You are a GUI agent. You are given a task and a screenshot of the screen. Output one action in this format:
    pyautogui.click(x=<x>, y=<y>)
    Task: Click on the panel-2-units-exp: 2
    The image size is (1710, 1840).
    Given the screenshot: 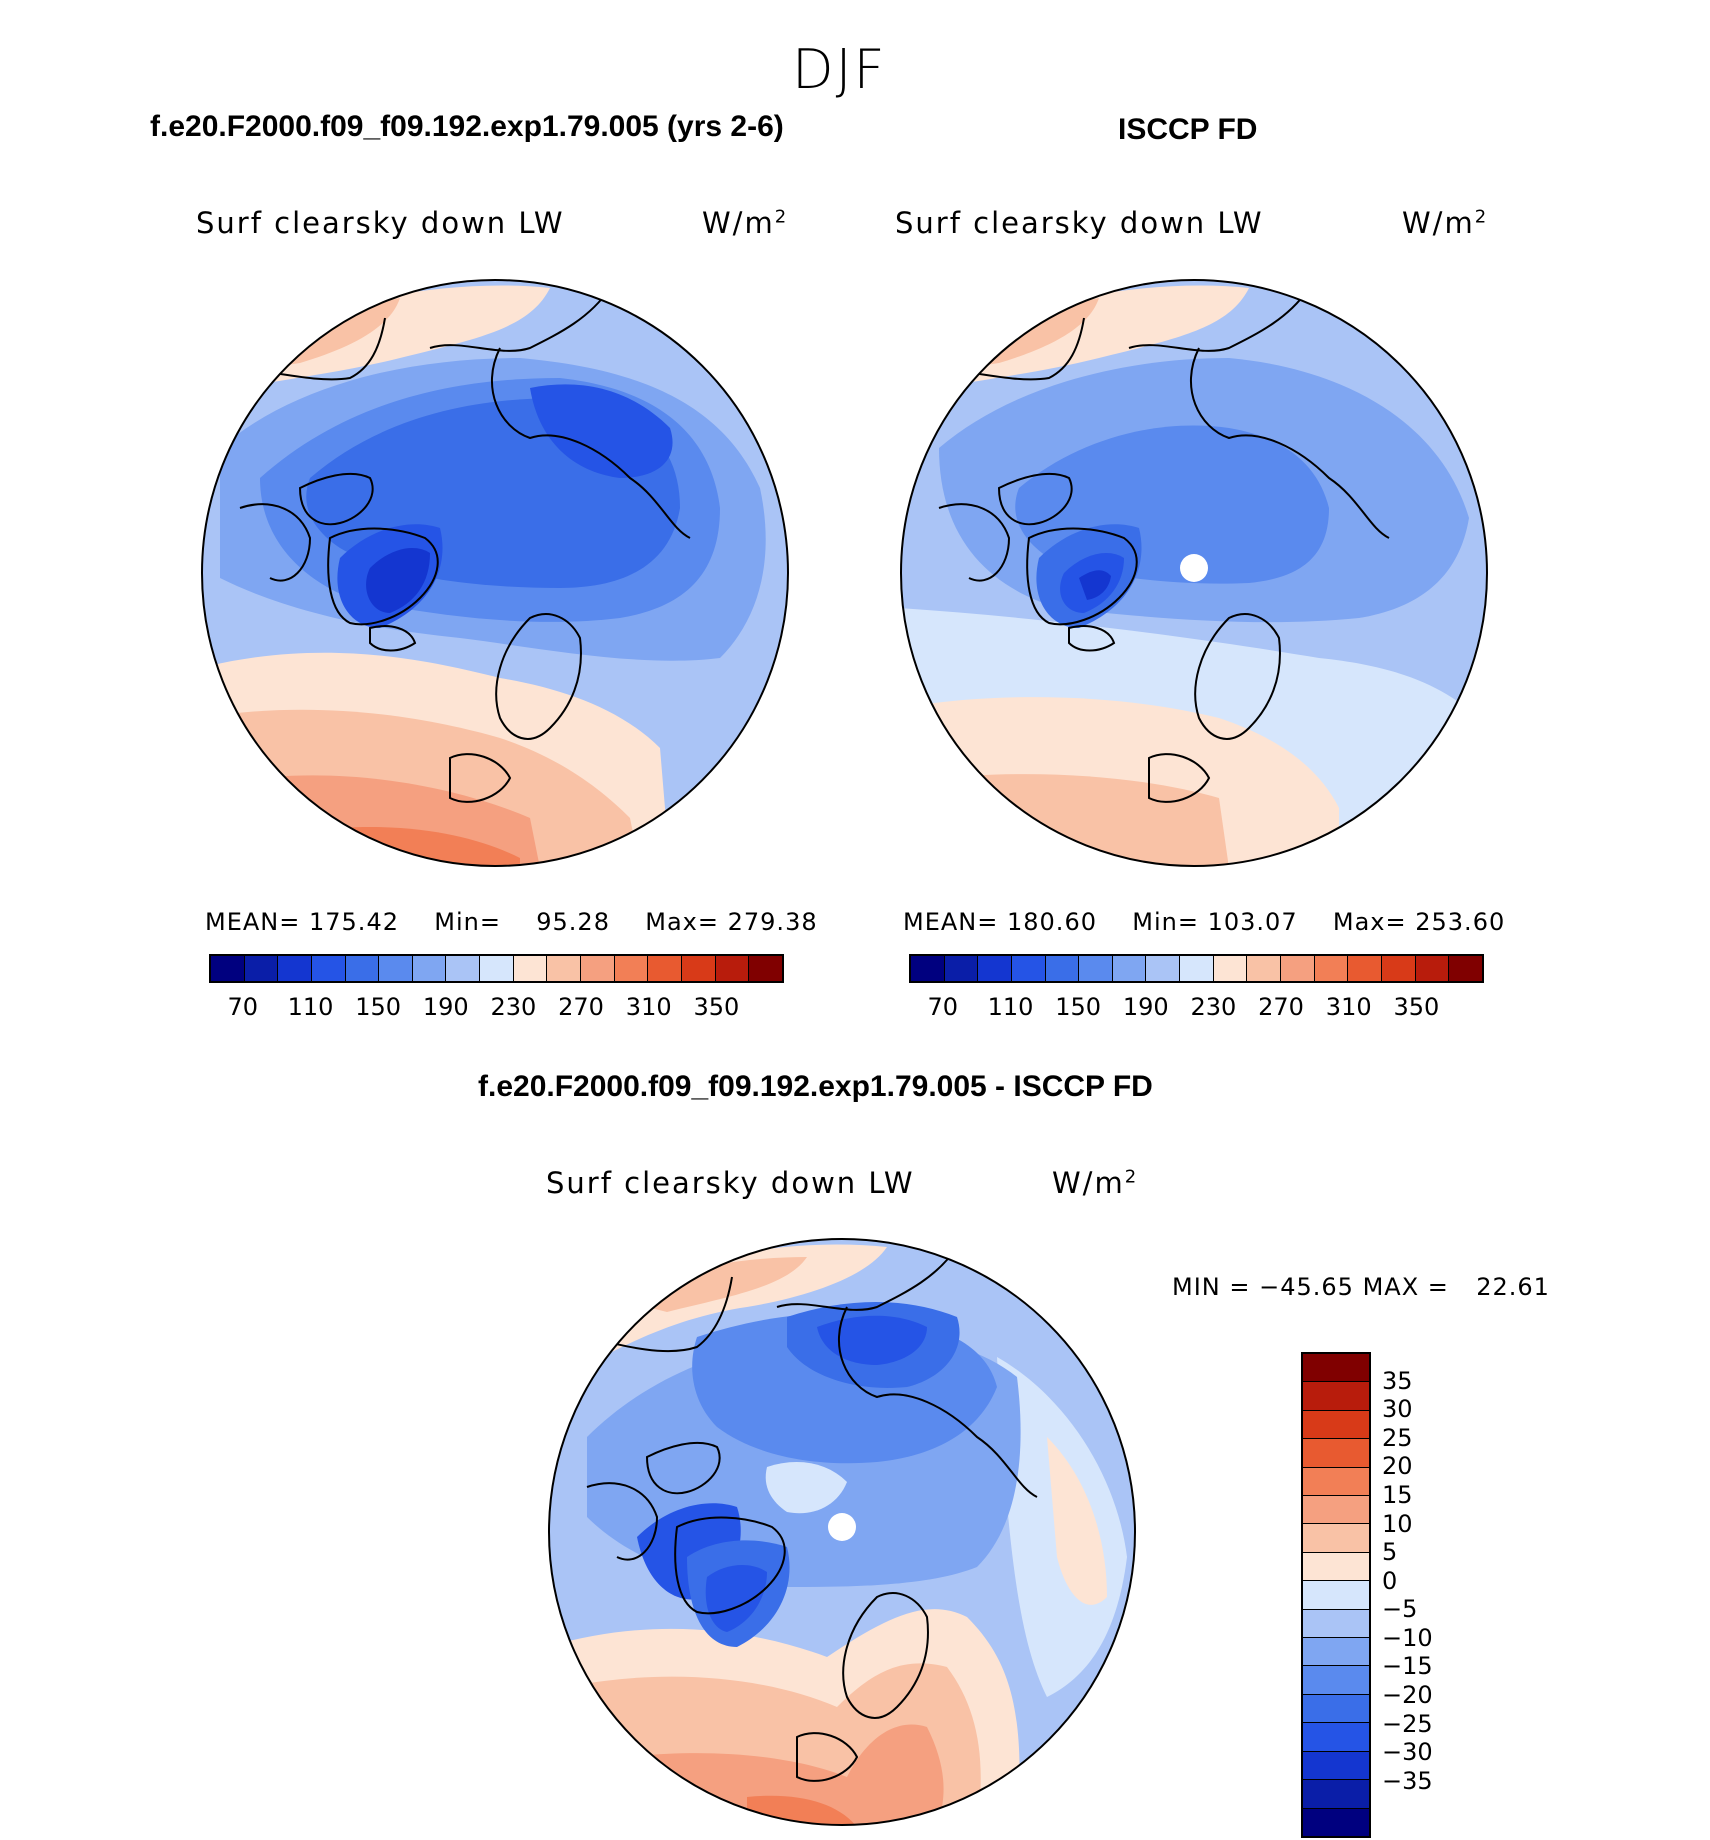 What is the action you would take?
    pyautogui.click(x=1481, y=217)
    